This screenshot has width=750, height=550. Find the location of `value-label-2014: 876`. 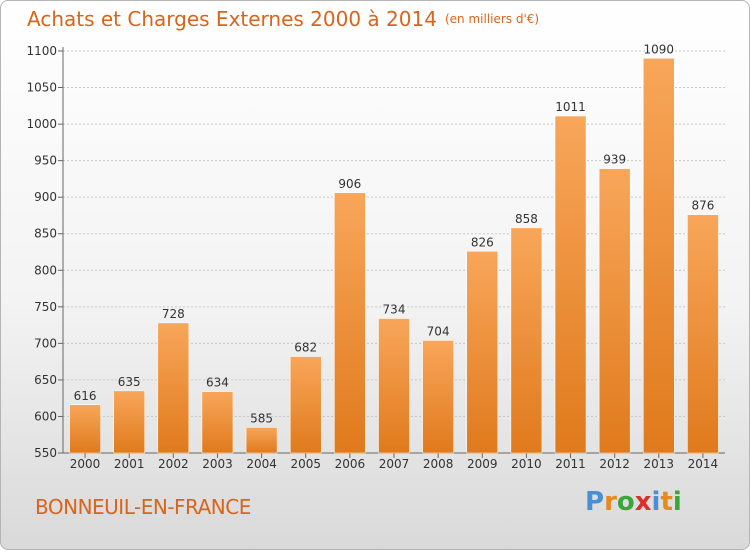

value-label-2014: 876 is located at coordinates (702, 206).